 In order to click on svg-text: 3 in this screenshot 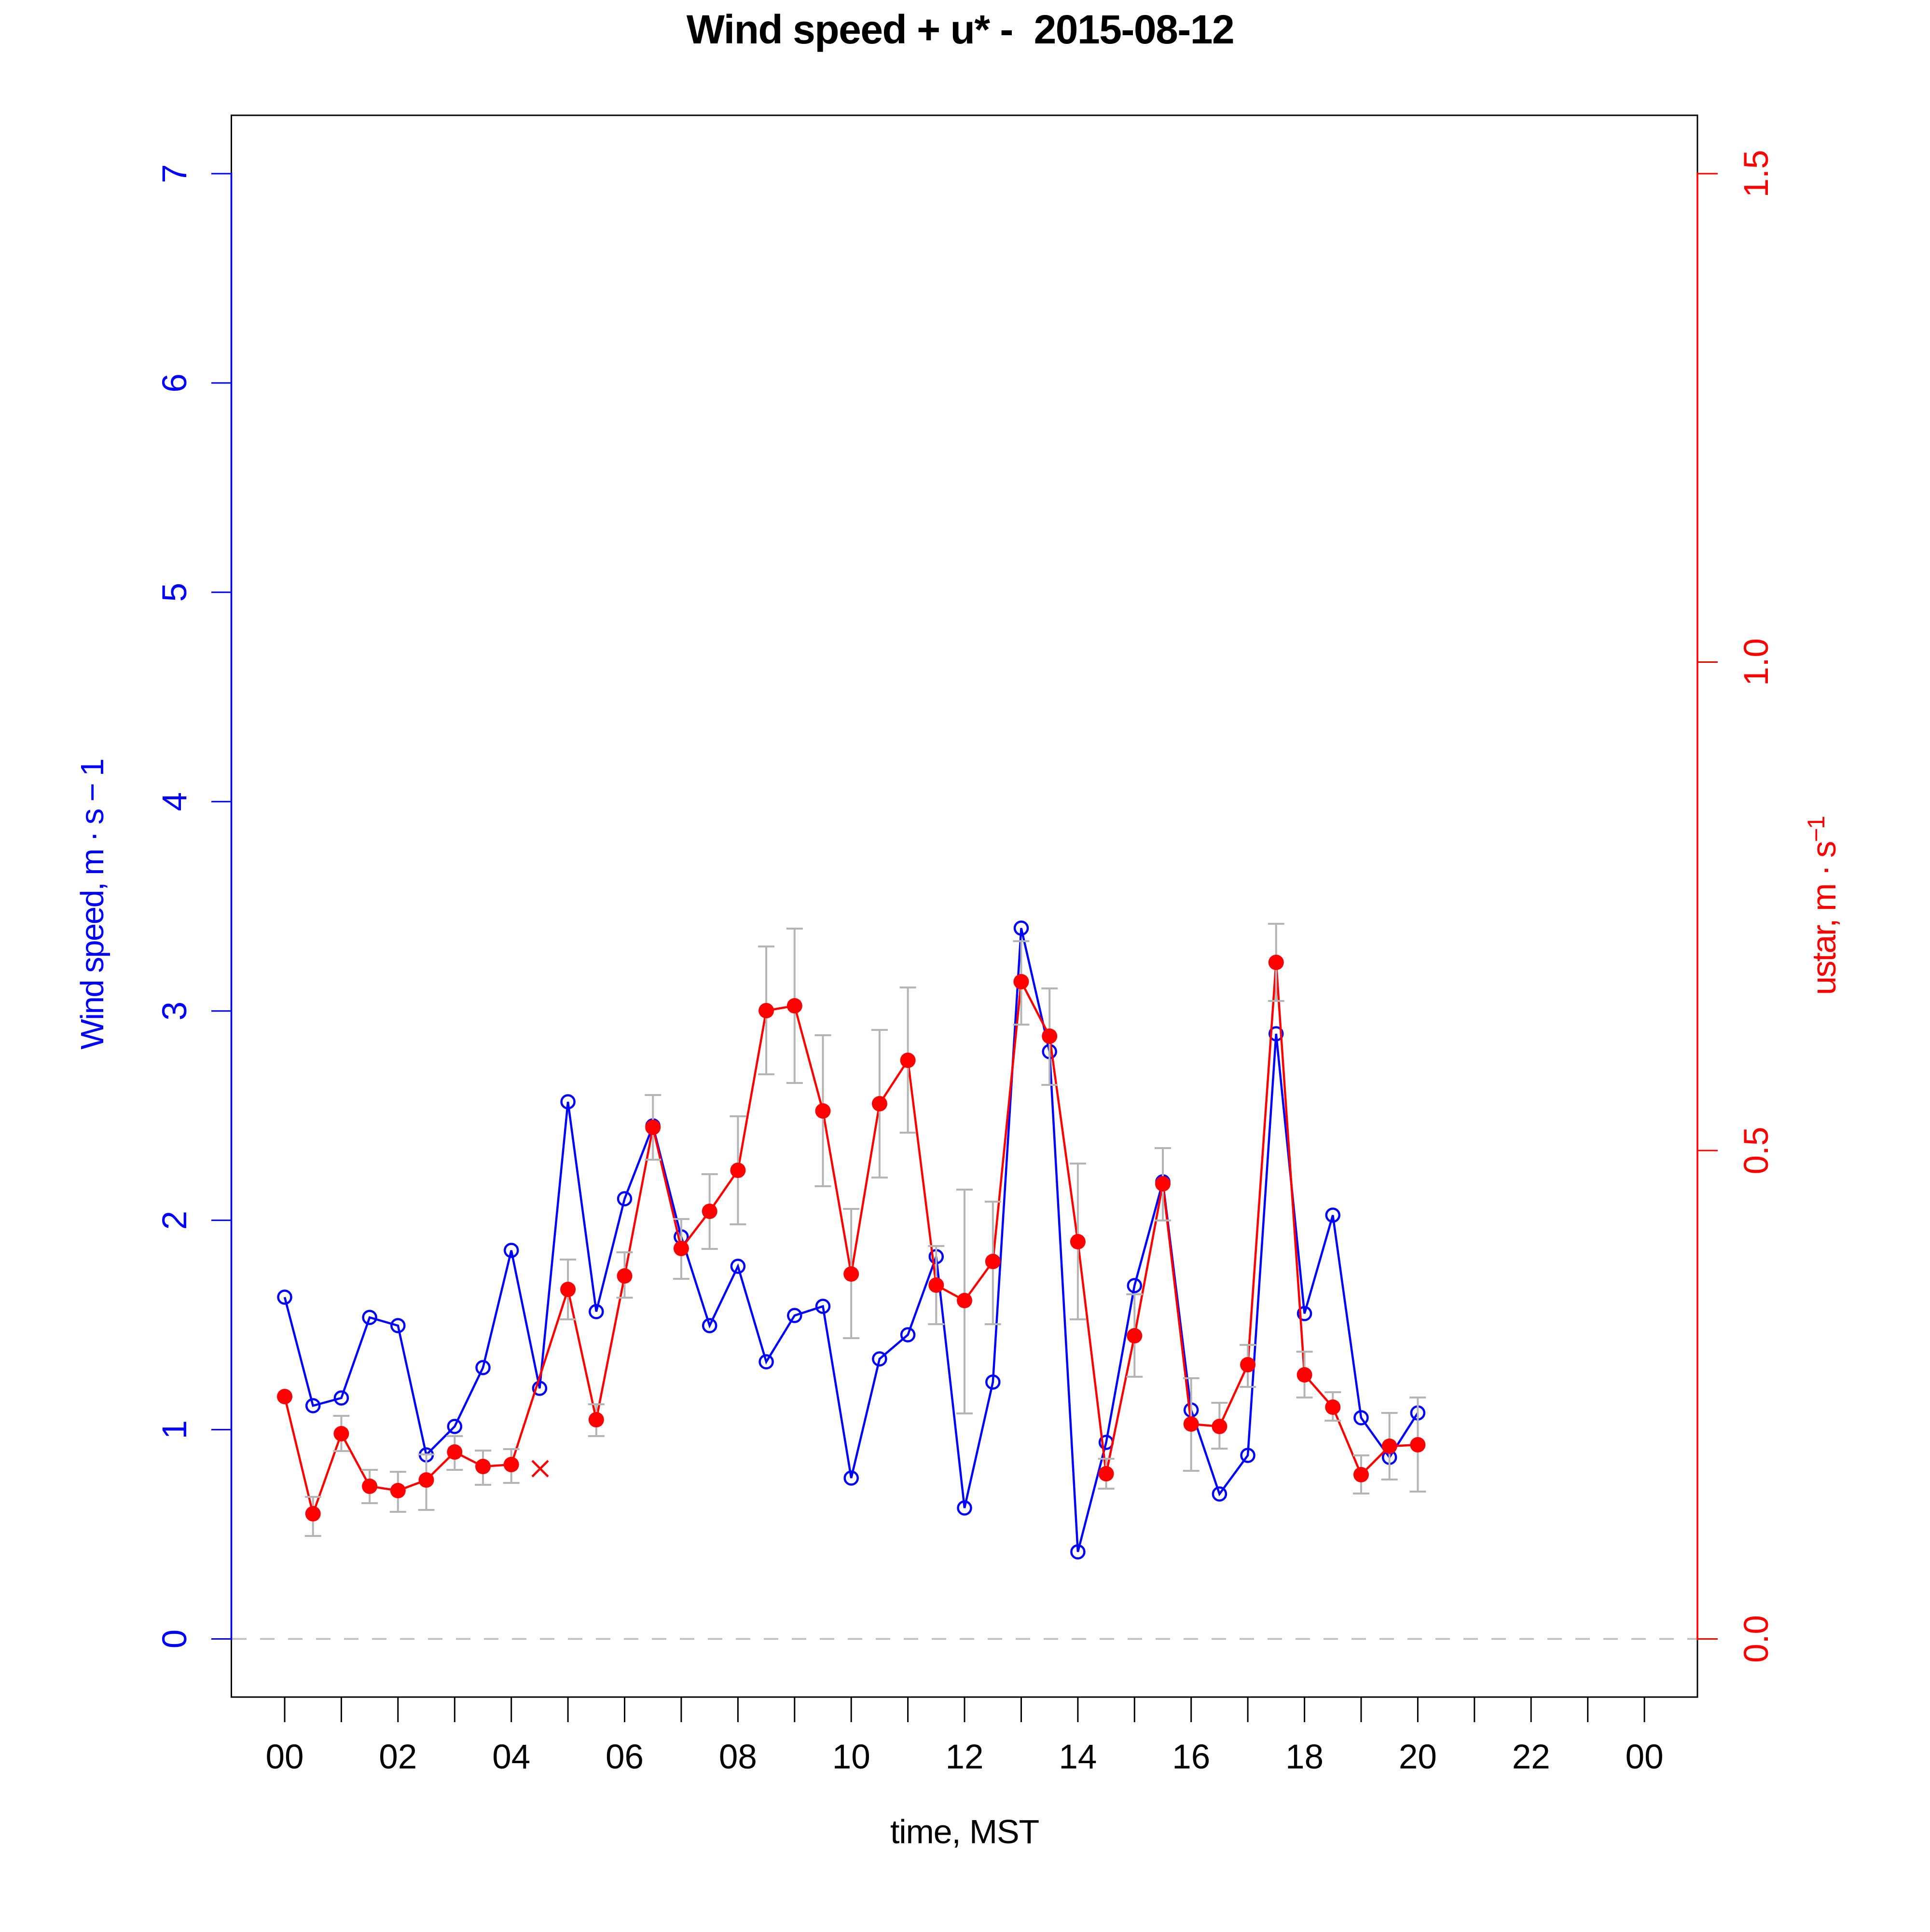, I will do `click(175, 1011)`.